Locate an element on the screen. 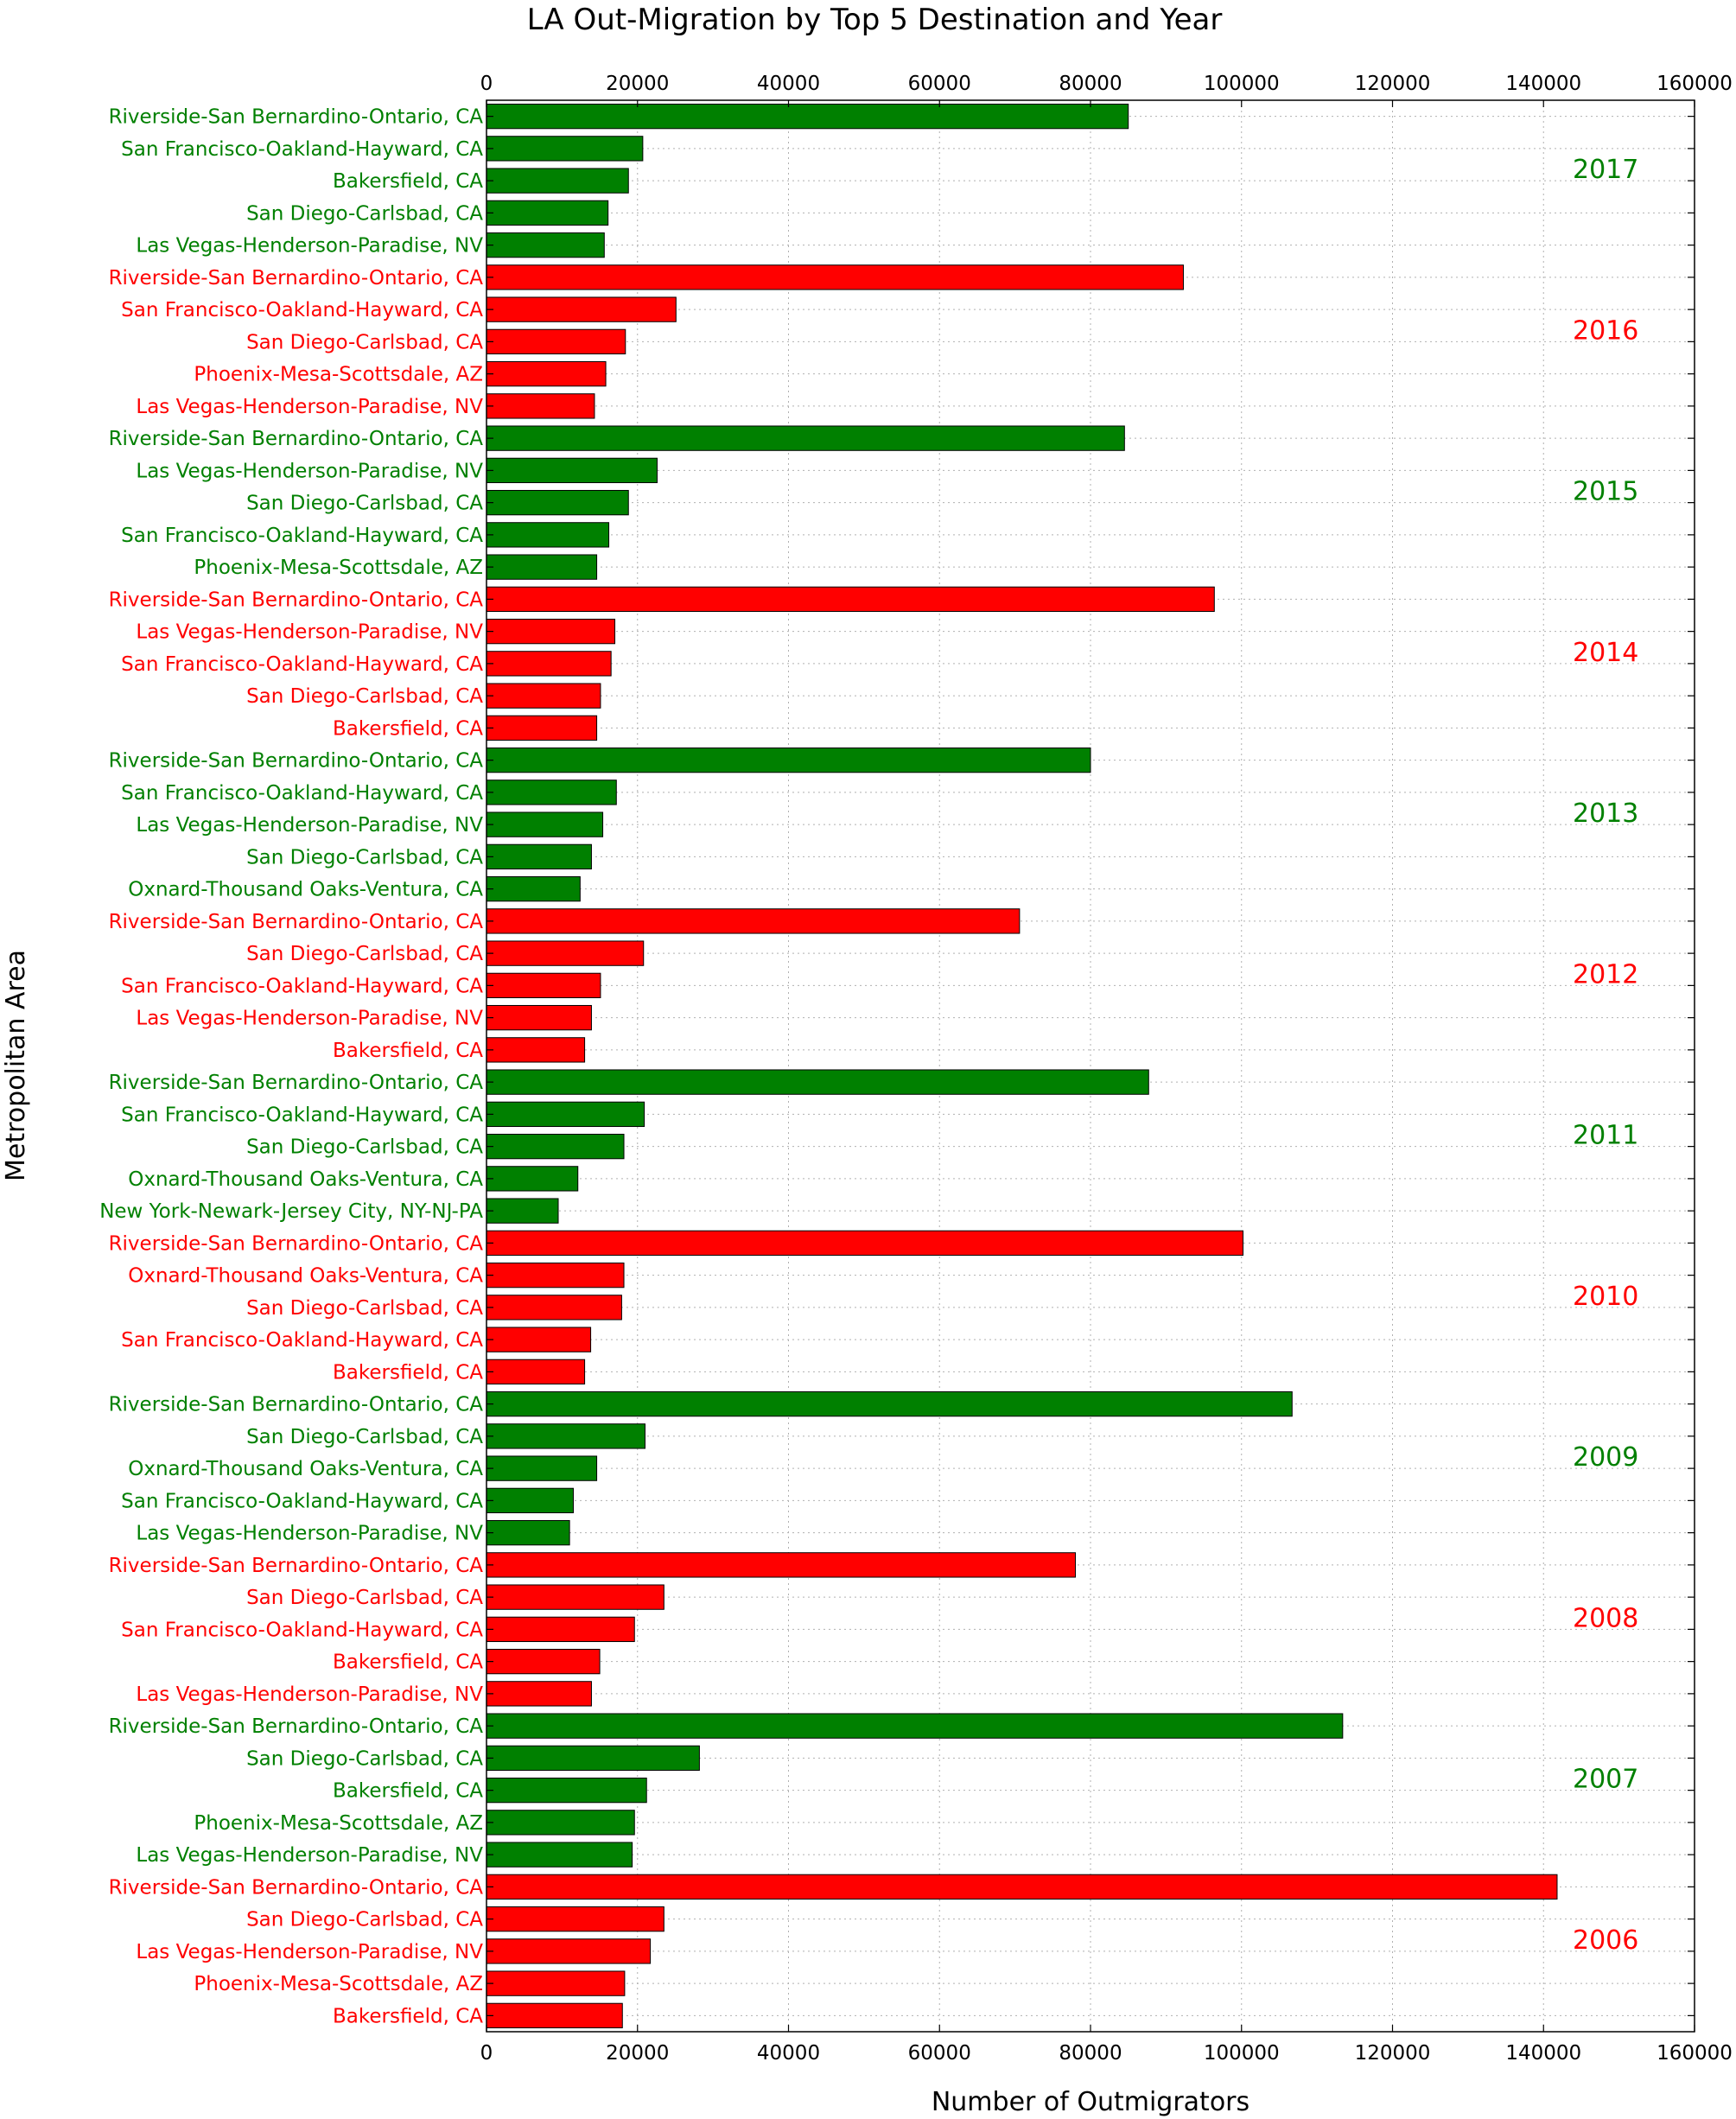 This screenshot has height=2119, width=1736. x-axis-label: Number of Outmigrators is located at coordinates (1091, 2102).